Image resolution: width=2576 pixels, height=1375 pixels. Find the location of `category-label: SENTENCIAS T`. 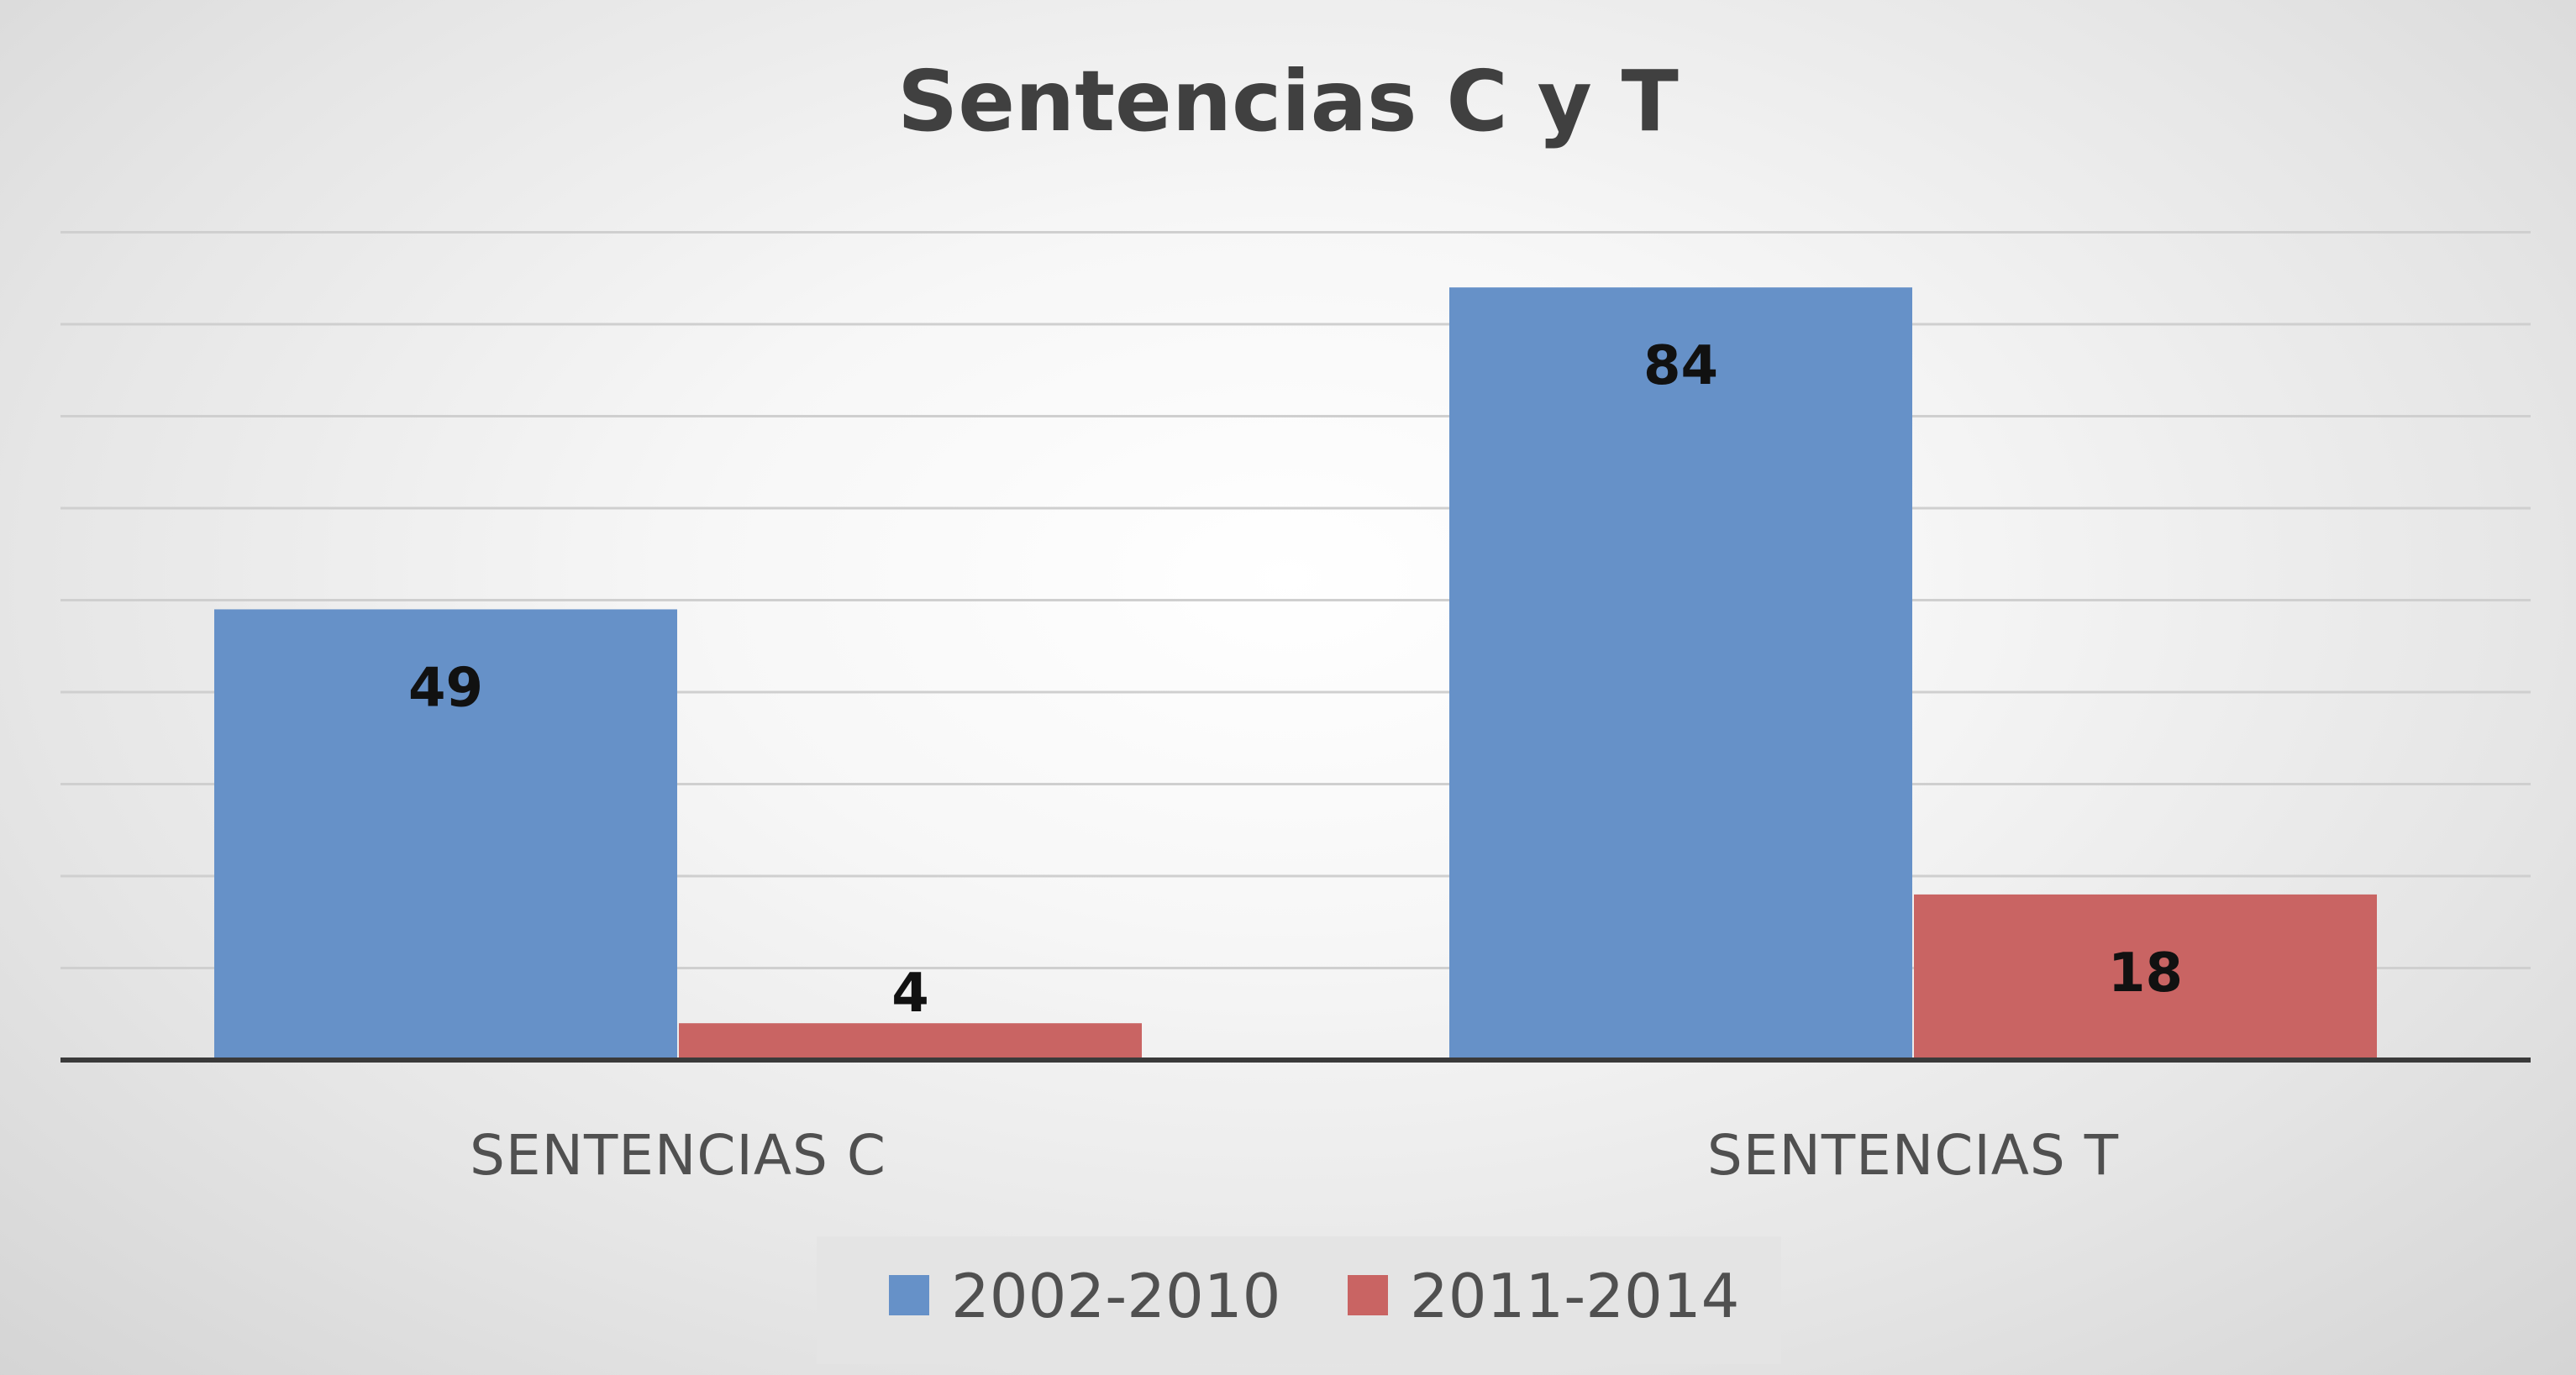

category-label: SENTENCIAS T is located at coordinates (1913, 1155).